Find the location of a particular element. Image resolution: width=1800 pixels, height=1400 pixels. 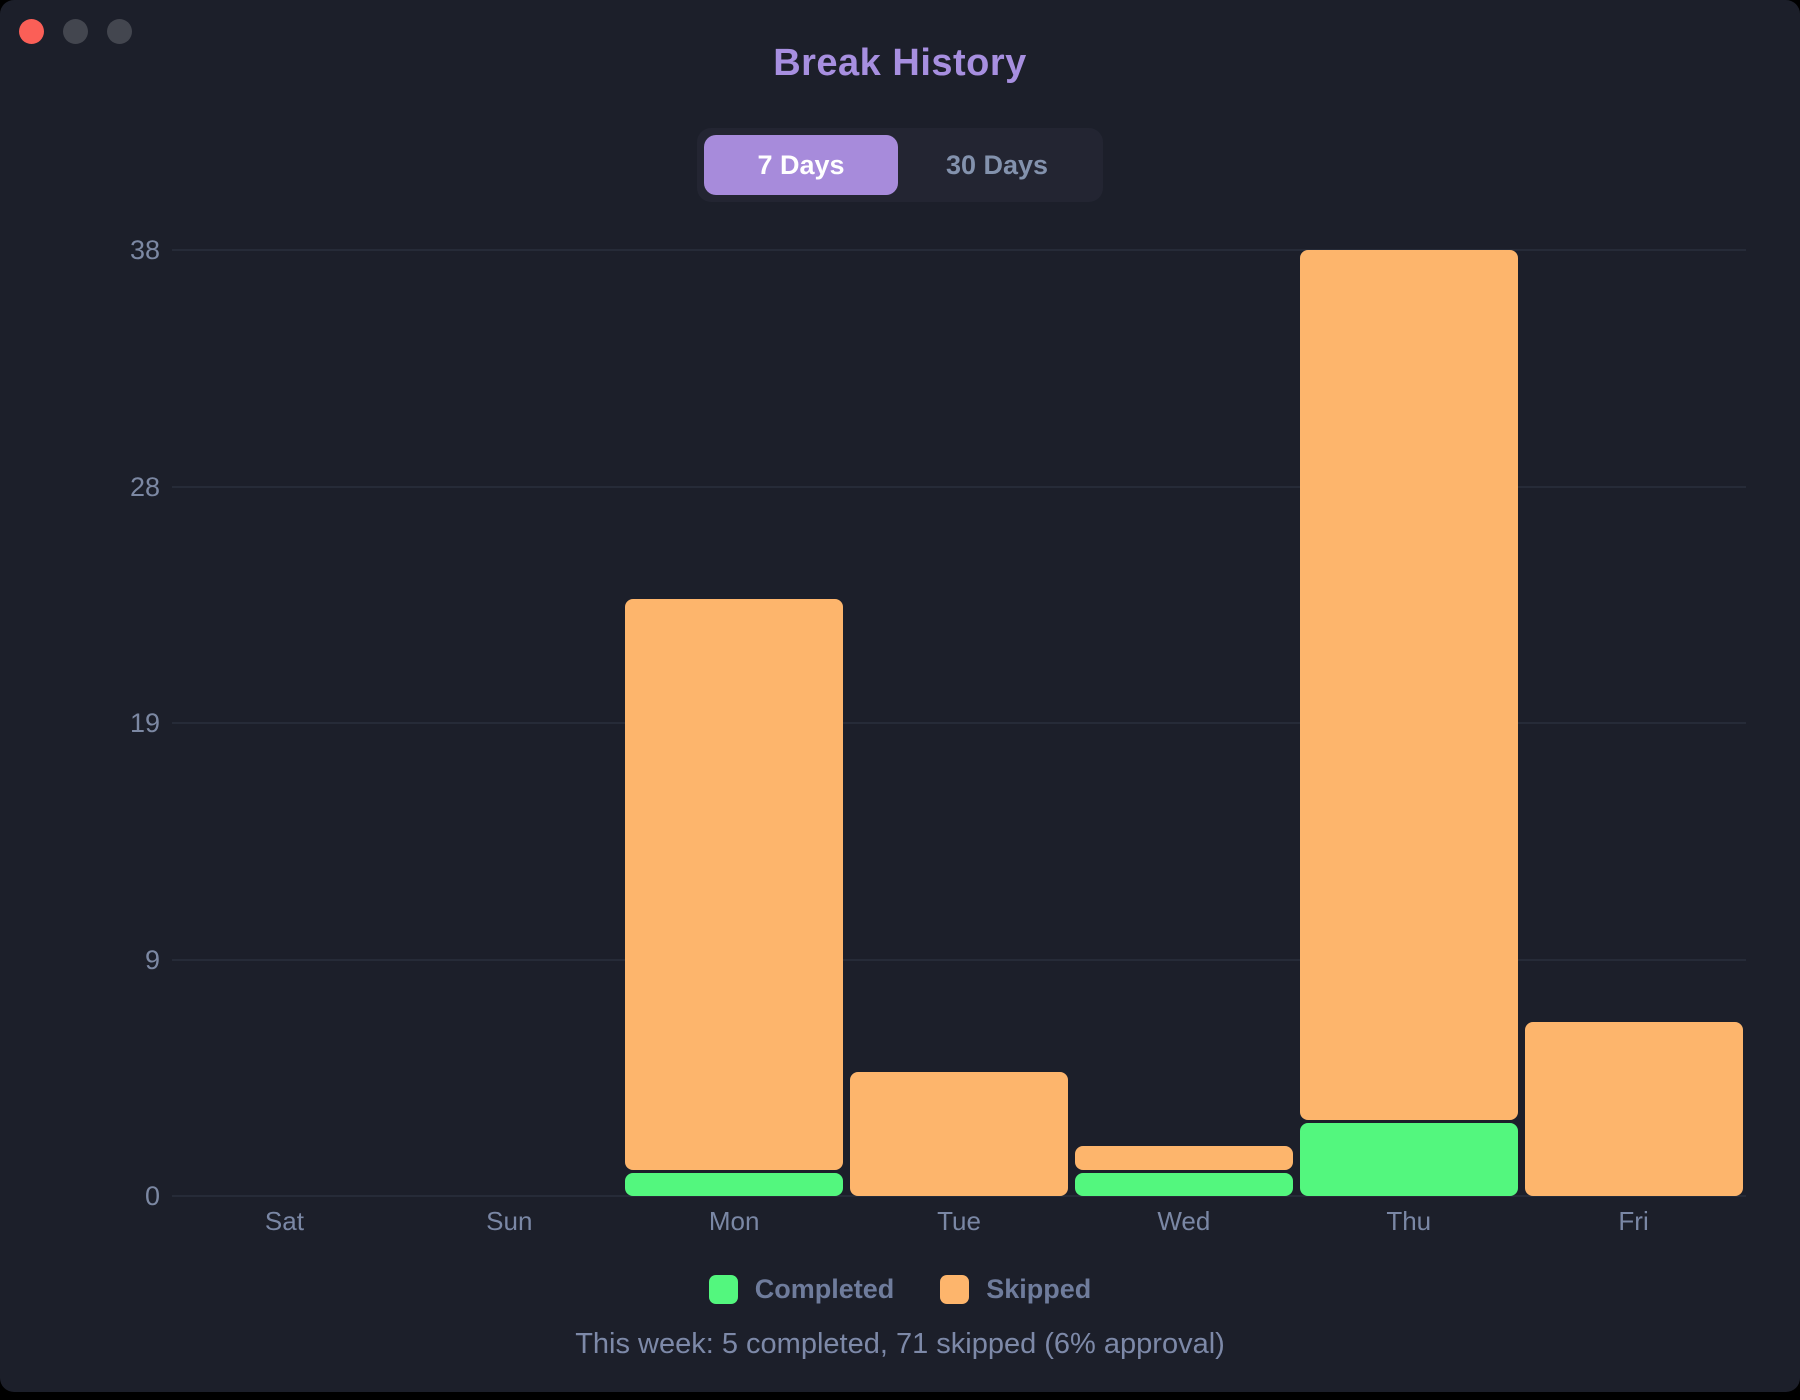

bar-slot-mon is located at coordinates (734, 723).